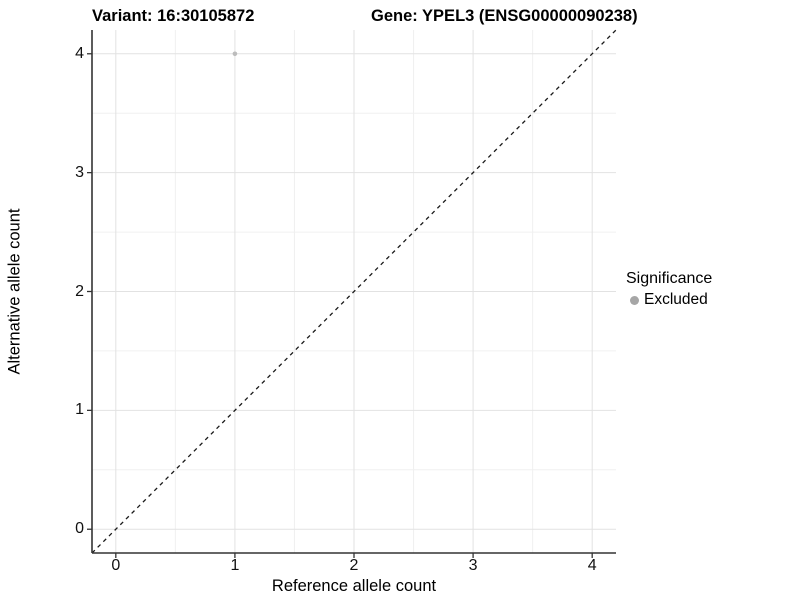 The height and width of the screenshot is (600, 800). Describe the element at coordinates (634, 300) in the screenshot. I see `legend-point-swatch-icon` at that location.